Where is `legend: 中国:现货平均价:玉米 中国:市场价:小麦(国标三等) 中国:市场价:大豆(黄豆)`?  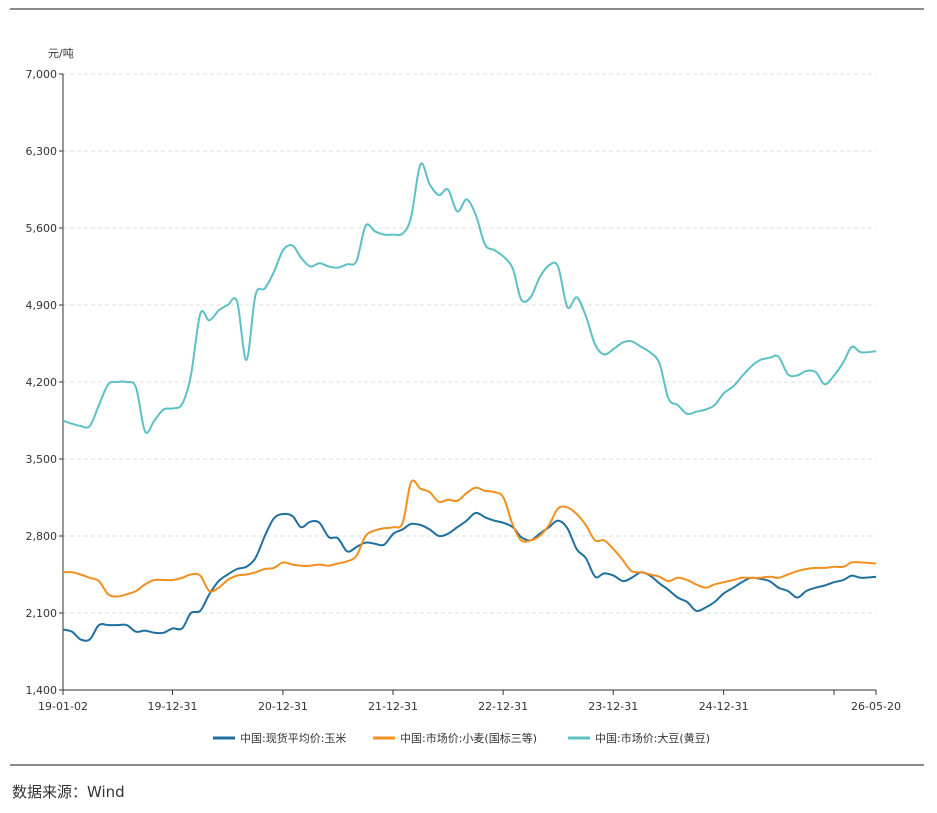
legend: 中国:现货平均价:玉米 中国:市场价:小麦(国标三等) 中国:市场价:大豆(黄豆) is located at coordinates (461, 738).